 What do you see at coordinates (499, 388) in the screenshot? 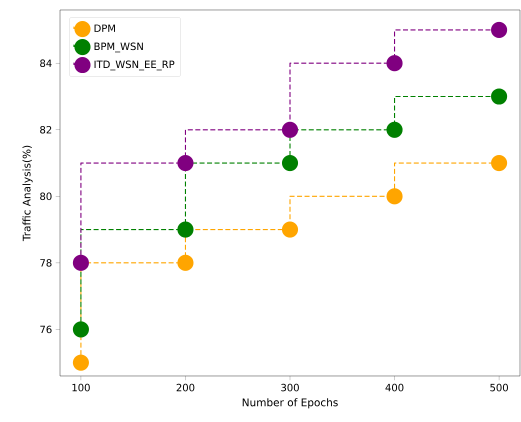
I see `x-tick-label: 500` at bounding box center [499, 388].